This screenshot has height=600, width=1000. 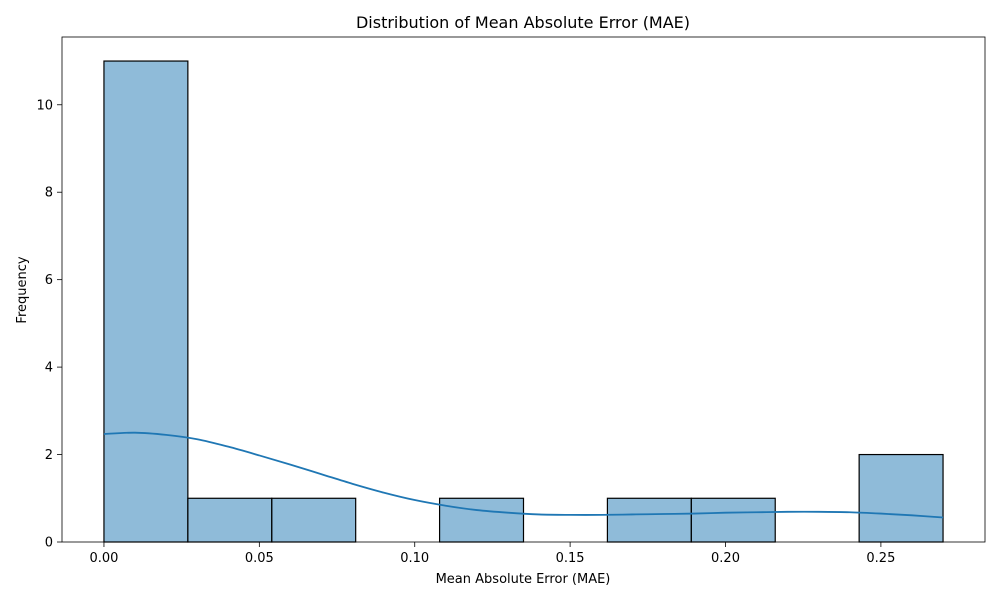 I want to click on y-tick-label: 2, so click(x=49, y=455).